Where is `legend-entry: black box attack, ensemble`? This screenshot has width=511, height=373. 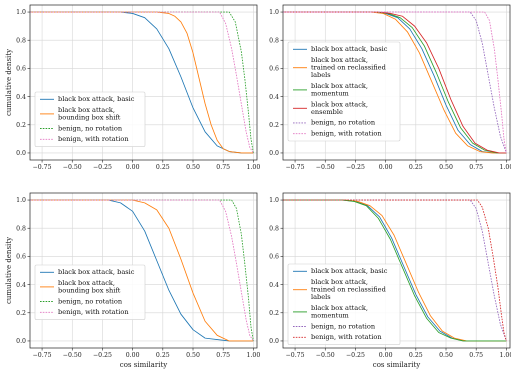 legend-entry: black box attack, ensemble is located at coordinates (339, 108).